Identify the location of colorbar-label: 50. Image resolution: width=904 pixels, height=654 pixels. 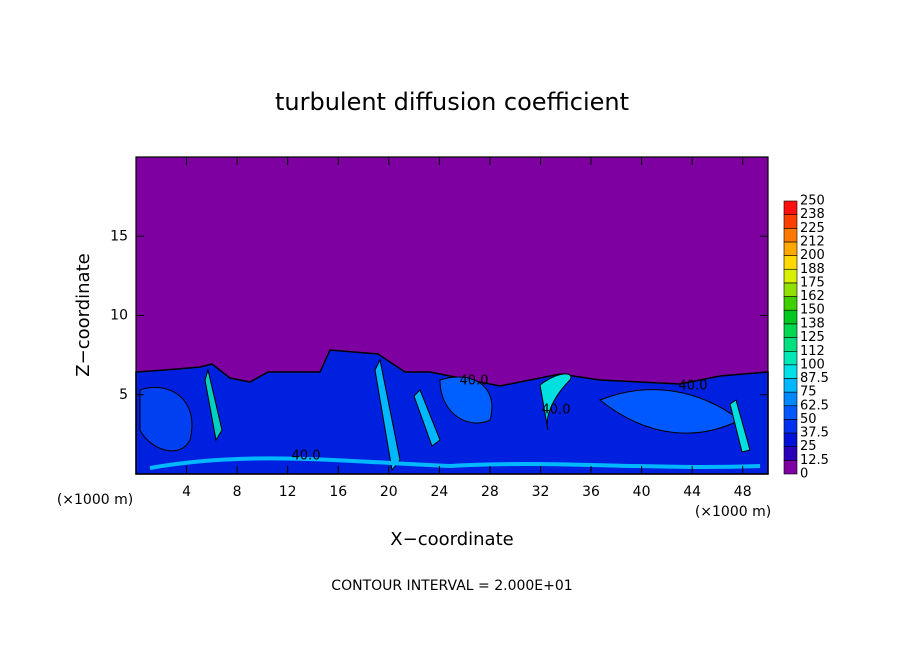
(808, 419).